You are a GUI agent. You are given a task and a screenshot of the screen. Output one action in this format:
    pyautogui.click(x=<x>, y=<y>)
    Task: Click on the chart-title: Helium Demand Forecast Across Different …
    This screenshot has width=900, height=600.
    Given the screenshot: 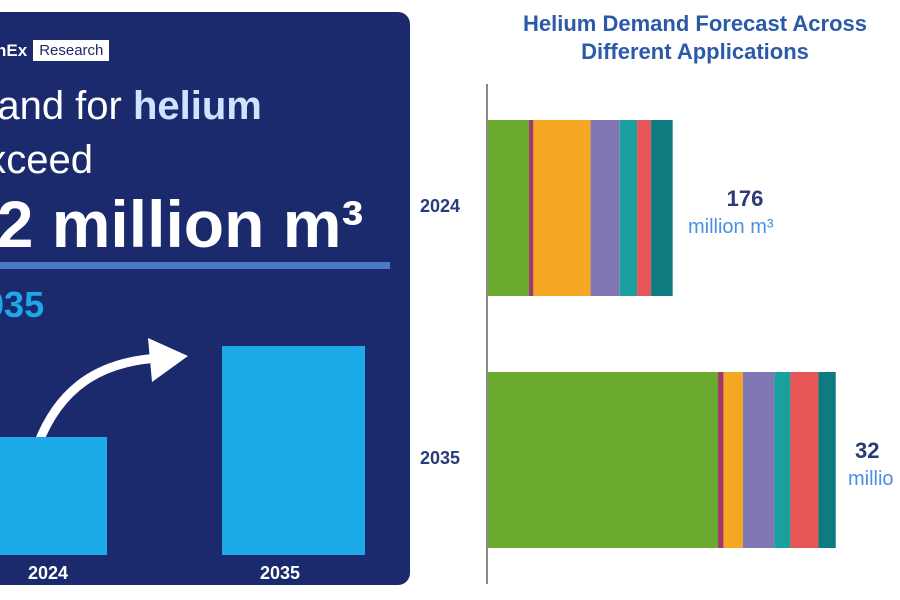 What is the action you would take?
    pyautogui.click(x=695, y=37)
    